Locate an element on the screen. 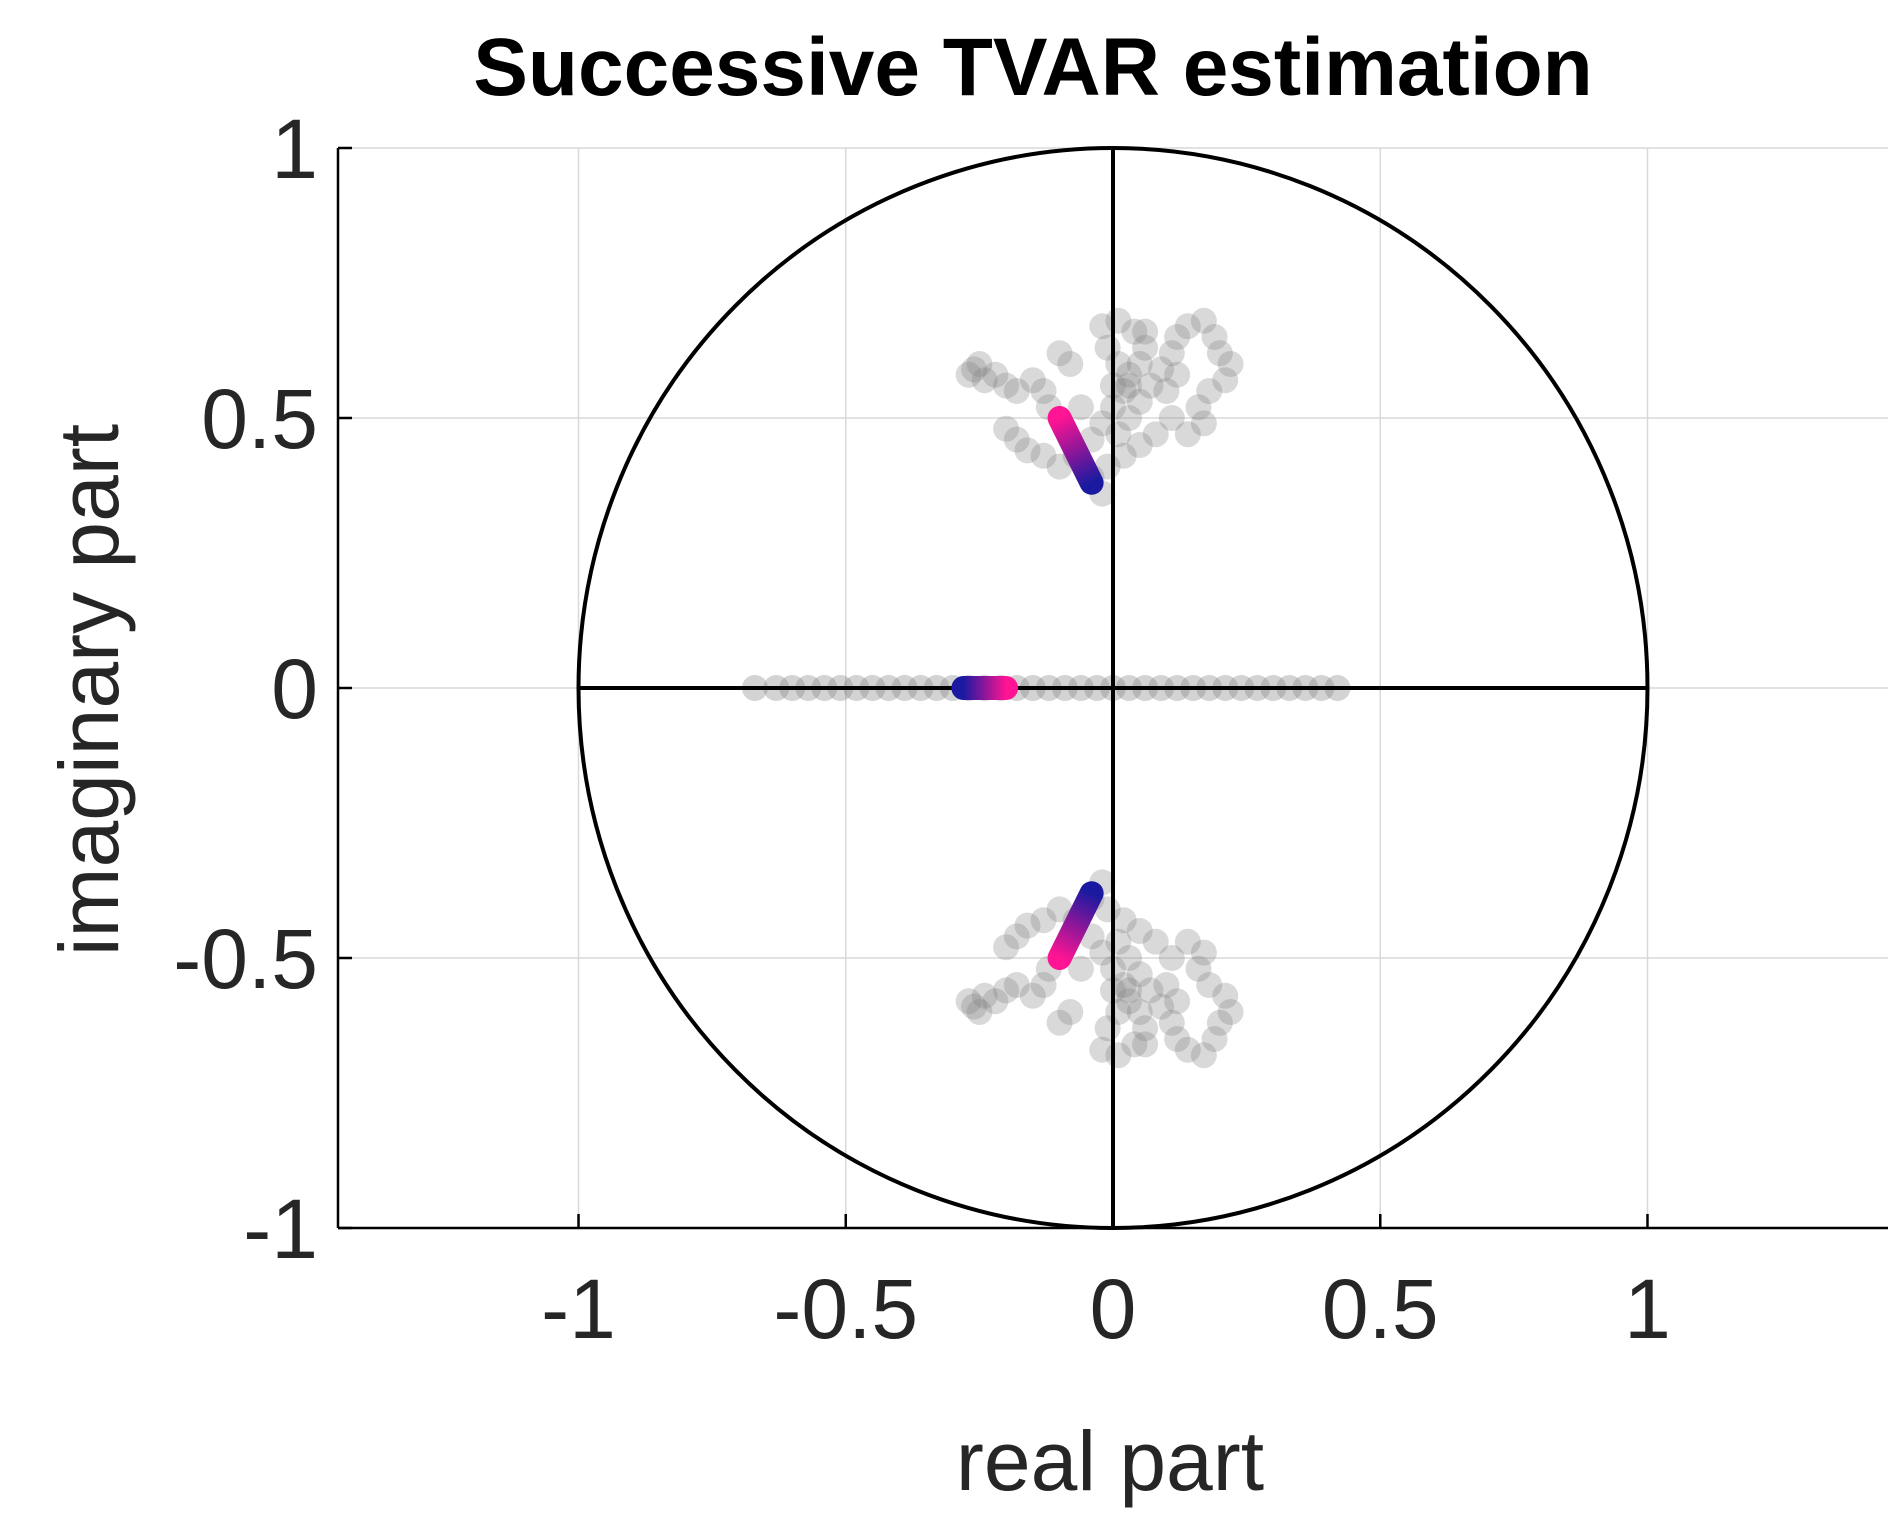  y-tick-label: 0 is located at coordinates (294, 689).